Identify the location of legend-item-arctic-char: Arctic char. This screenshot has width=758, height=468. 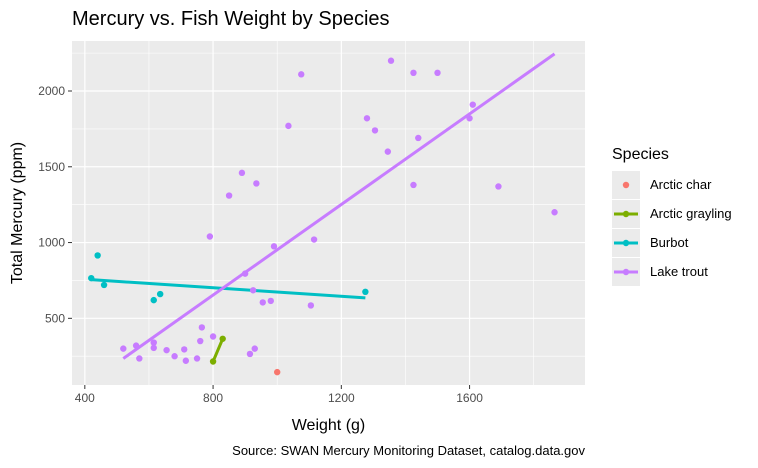
(662, 185).